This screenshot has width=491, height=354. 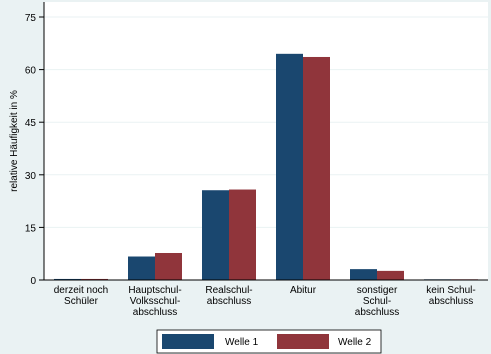 I want to click on y-axis: 0 15 30 45 60 75, so click(x=35, y=144).